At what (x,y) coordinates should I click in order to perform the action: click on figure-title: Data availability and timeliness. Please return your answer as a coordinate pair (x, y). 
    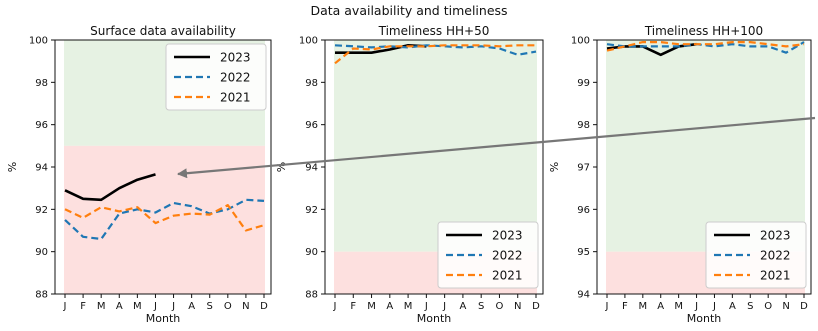
    Looking at the image, I should click on (408, 10).